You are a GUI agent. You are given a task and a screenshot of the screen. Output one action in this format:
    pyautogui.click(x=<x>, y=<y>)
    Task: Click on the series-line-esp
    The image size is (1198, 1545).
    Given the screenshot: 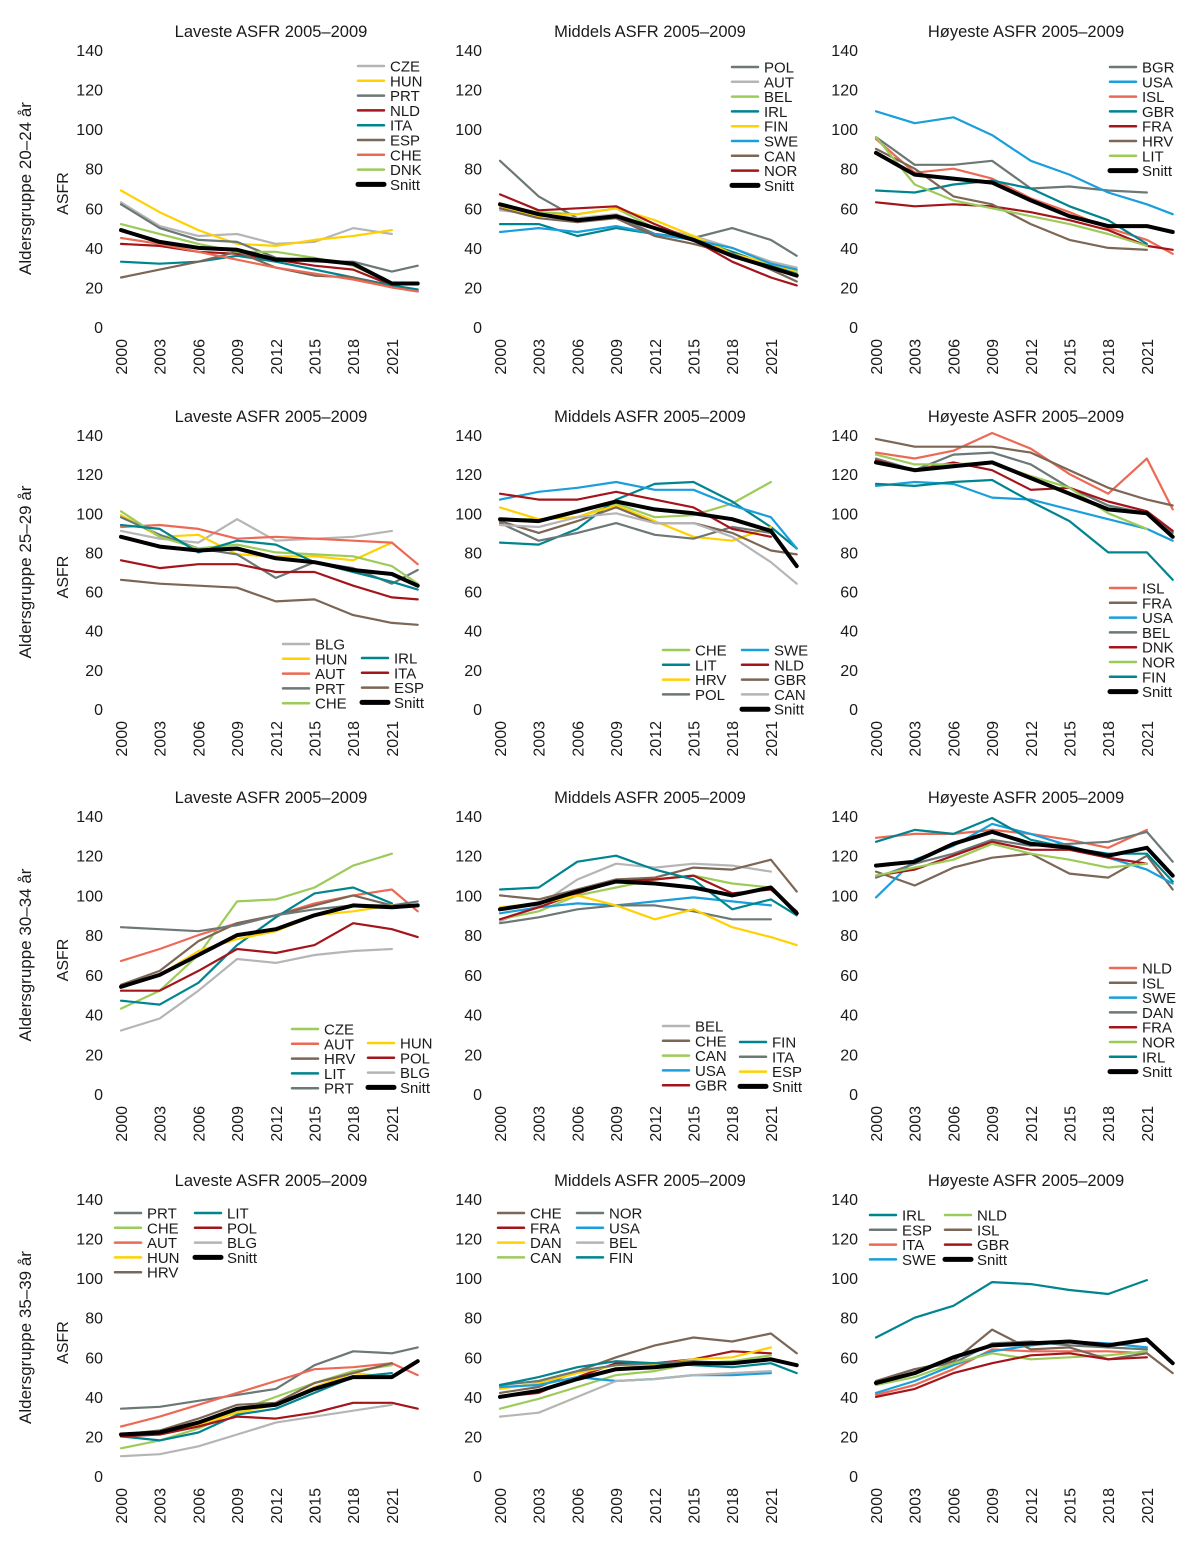 What is the action you would take?
    pyautogui.click(x=269, y=602)
    